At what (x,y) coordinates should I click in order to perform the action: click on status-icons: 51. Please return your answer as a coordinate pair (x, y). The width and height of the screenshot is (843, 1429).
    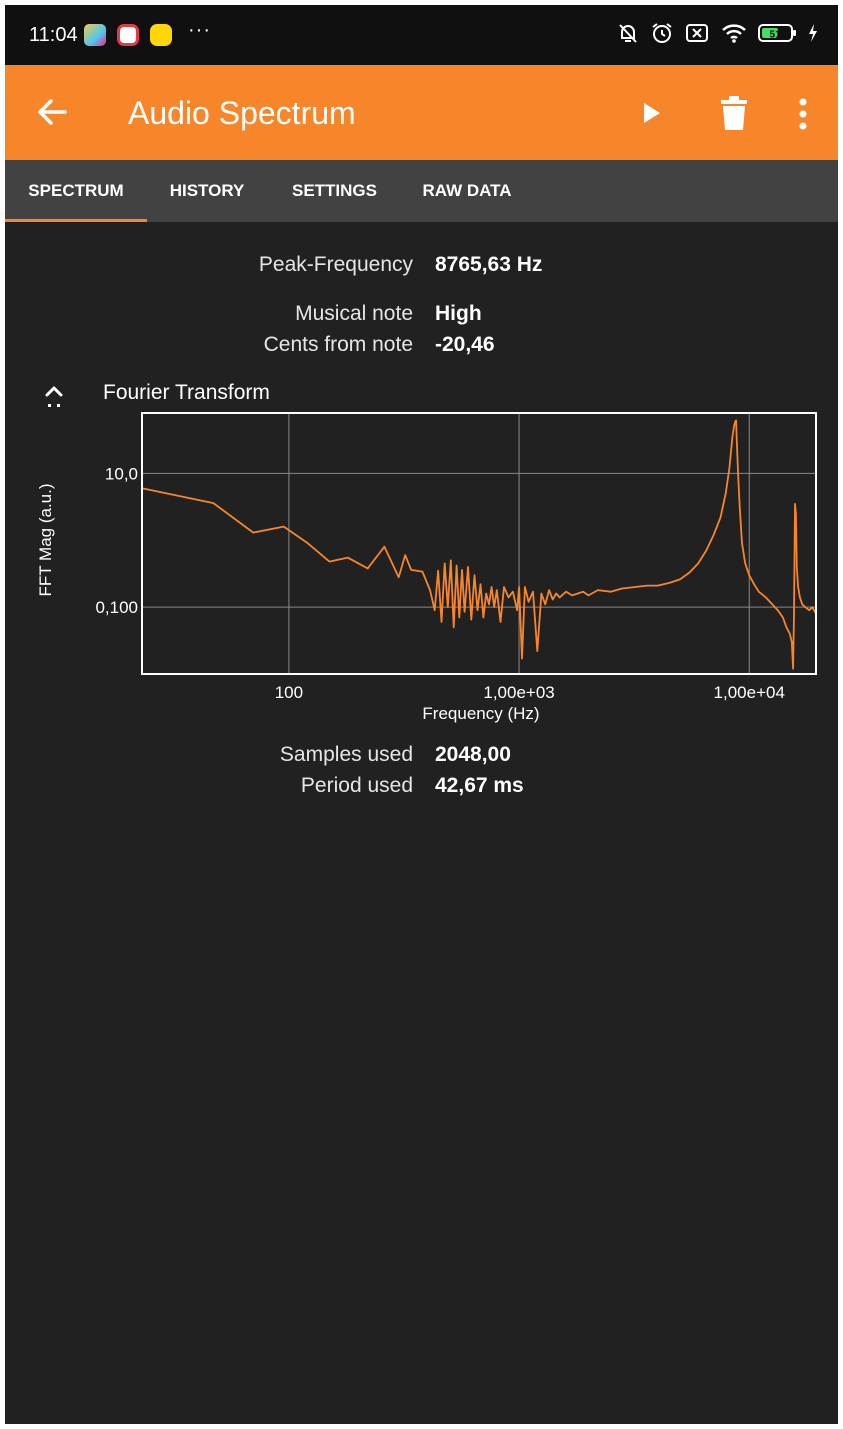
    Looking at the image, I should click on (717, 33).